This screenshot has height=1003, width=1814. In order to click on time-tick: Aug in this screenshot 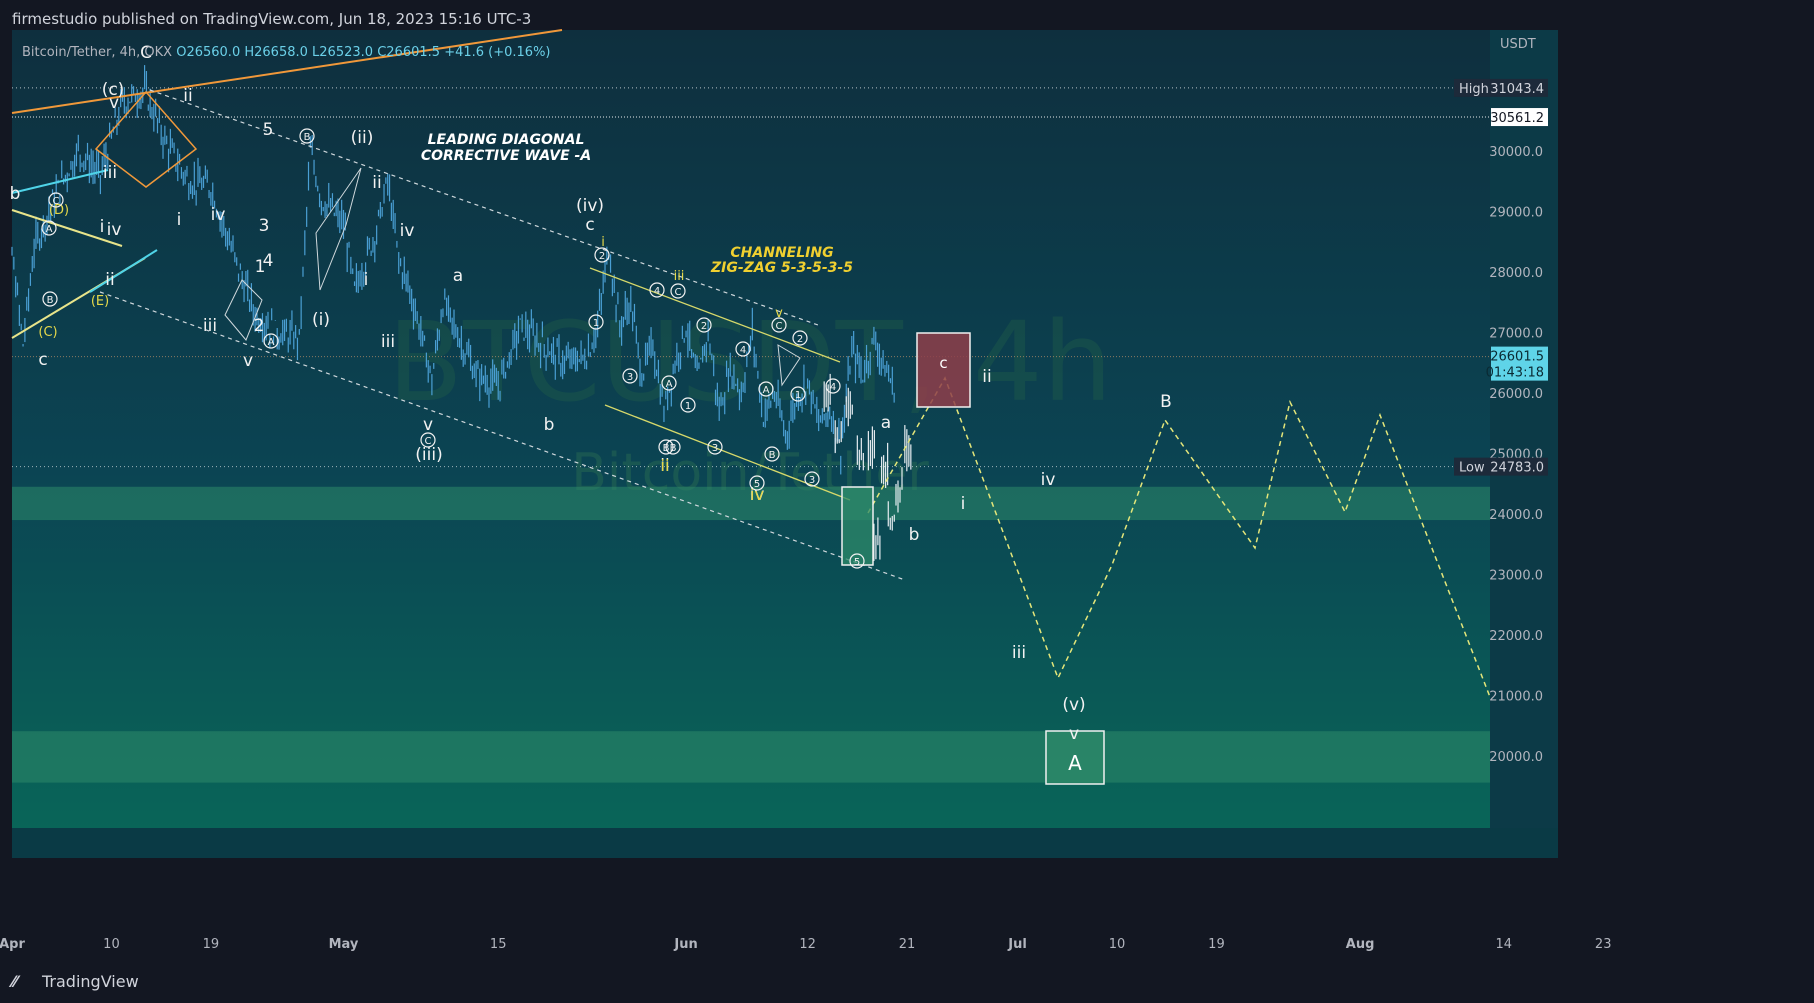, I will do `click(1360, 944)`.